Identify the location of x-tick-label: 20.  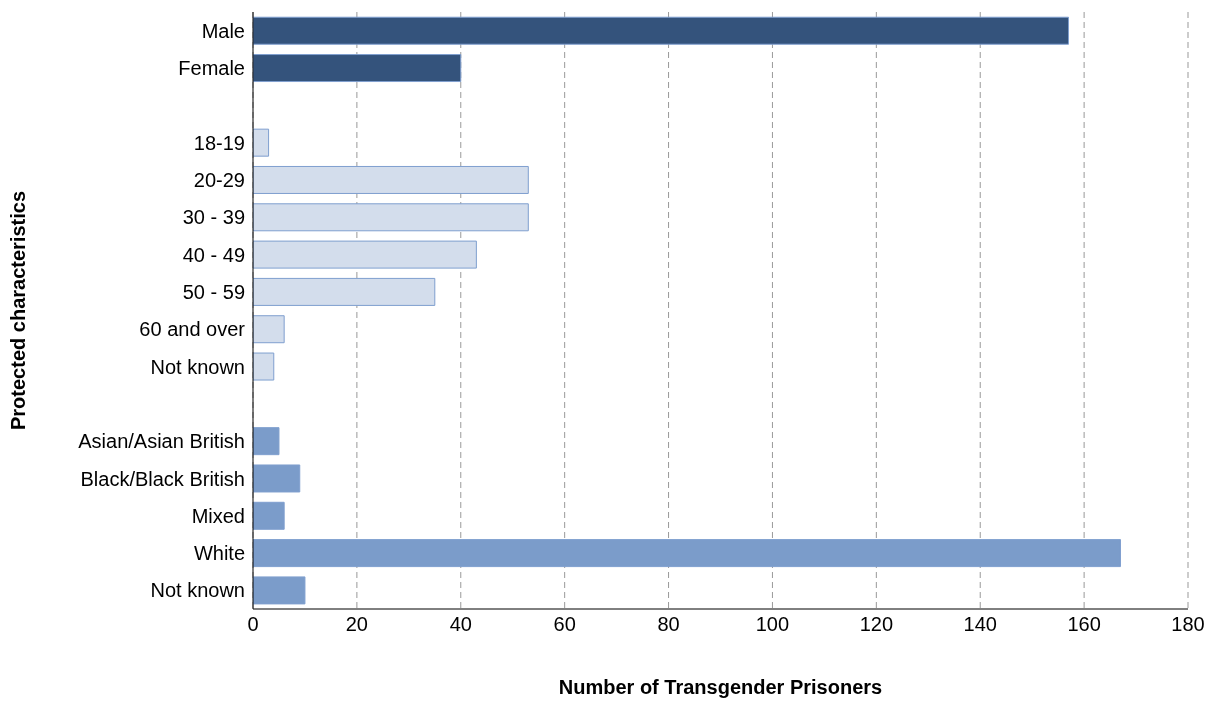
(357, 624).